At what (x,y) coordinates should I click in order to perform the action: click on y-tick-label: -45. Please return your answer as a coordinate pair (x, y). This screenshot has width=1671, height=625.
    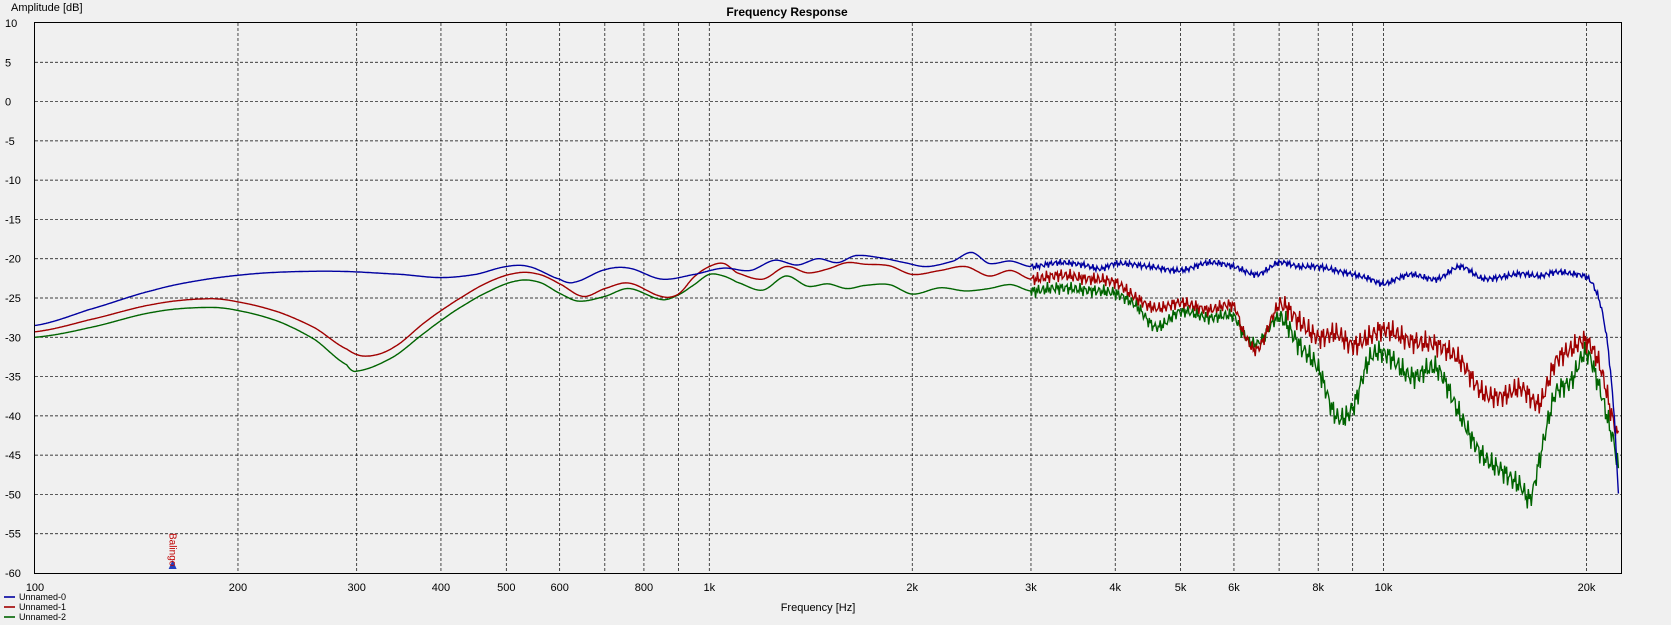
    Looking at the image, I should click on (13, 456).